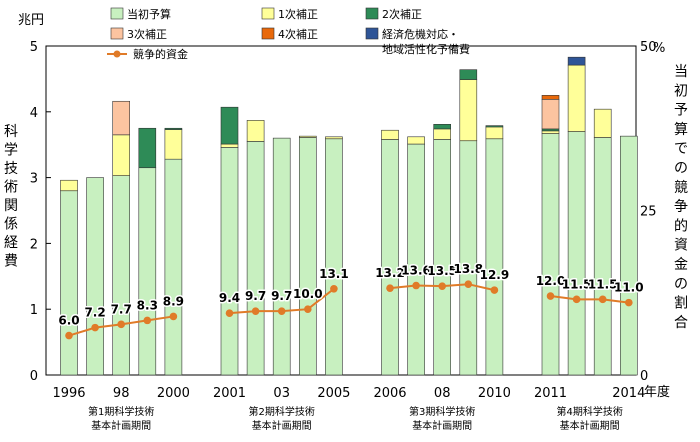  What do you see at coordinates (390, 257) in the screenshot?
I see `bar-segment-2006-s0` at bounding box center [390, 257].